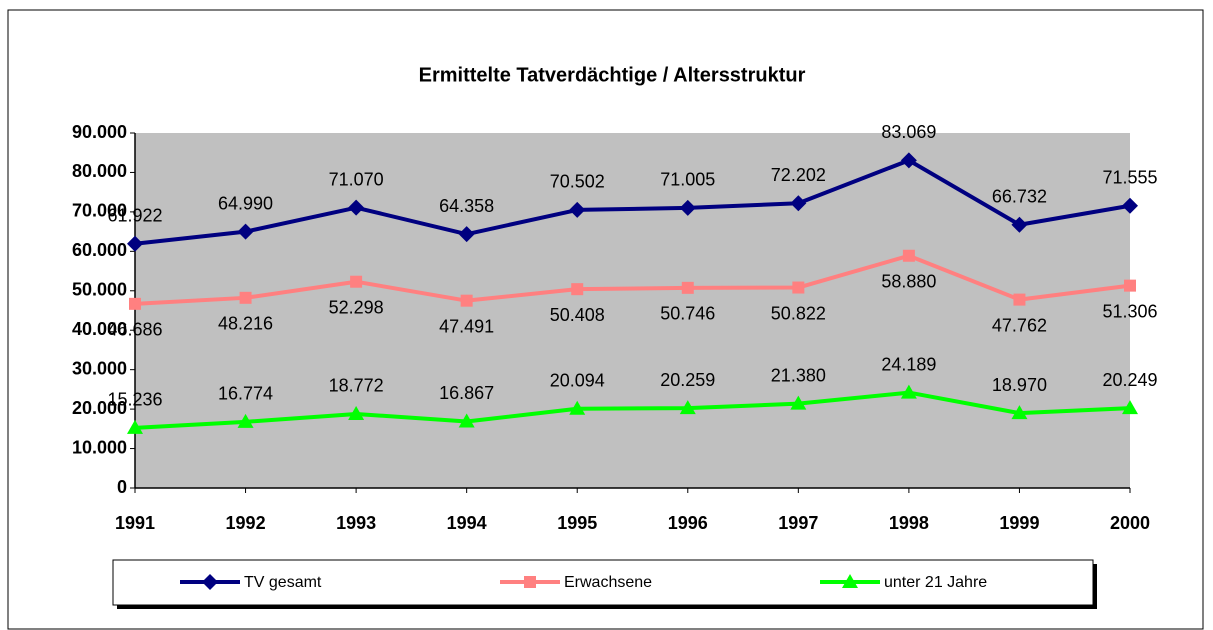  I want to click on y-tick-label: 70.000, so click(99, 211).